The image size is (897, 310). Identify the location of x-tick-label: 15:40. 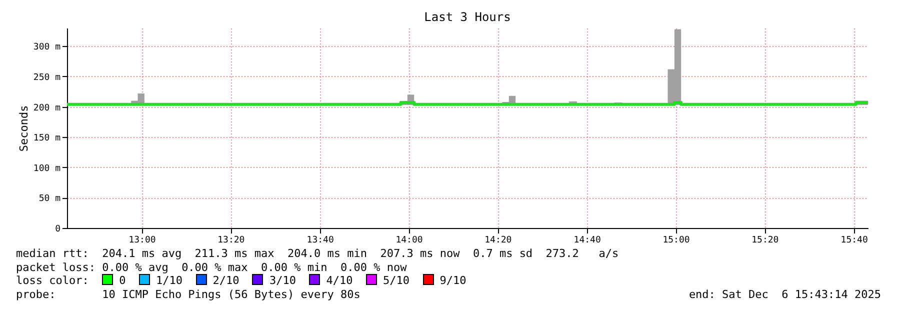
(854, 241).